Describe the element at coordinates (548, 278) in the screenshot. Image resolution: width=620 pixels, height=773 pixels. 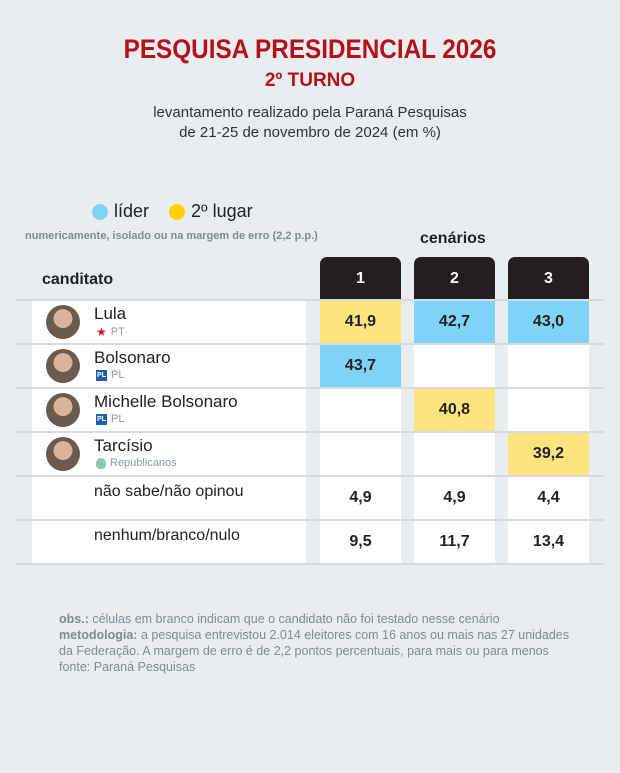
I see `scenario-header-3: 3` at that location.